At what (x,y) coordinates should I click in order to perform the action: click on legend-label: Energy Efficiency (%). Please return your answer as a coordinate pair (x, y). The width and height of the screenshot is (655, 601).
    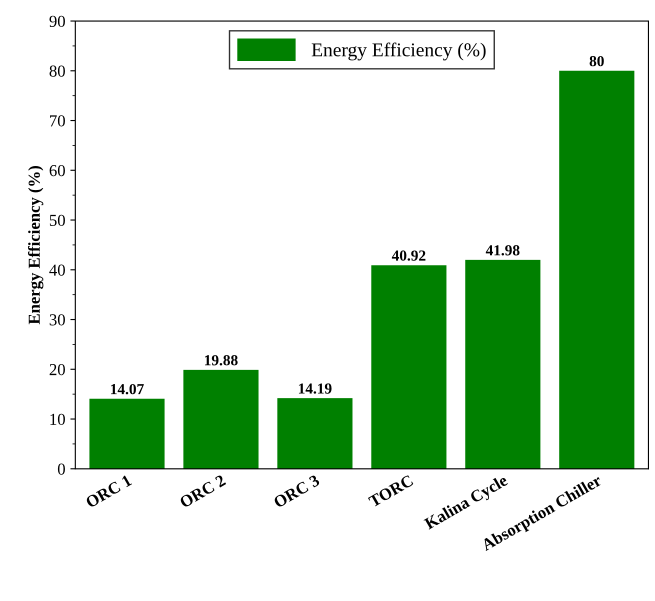
    Looking at the image, I should click on (399, 51).